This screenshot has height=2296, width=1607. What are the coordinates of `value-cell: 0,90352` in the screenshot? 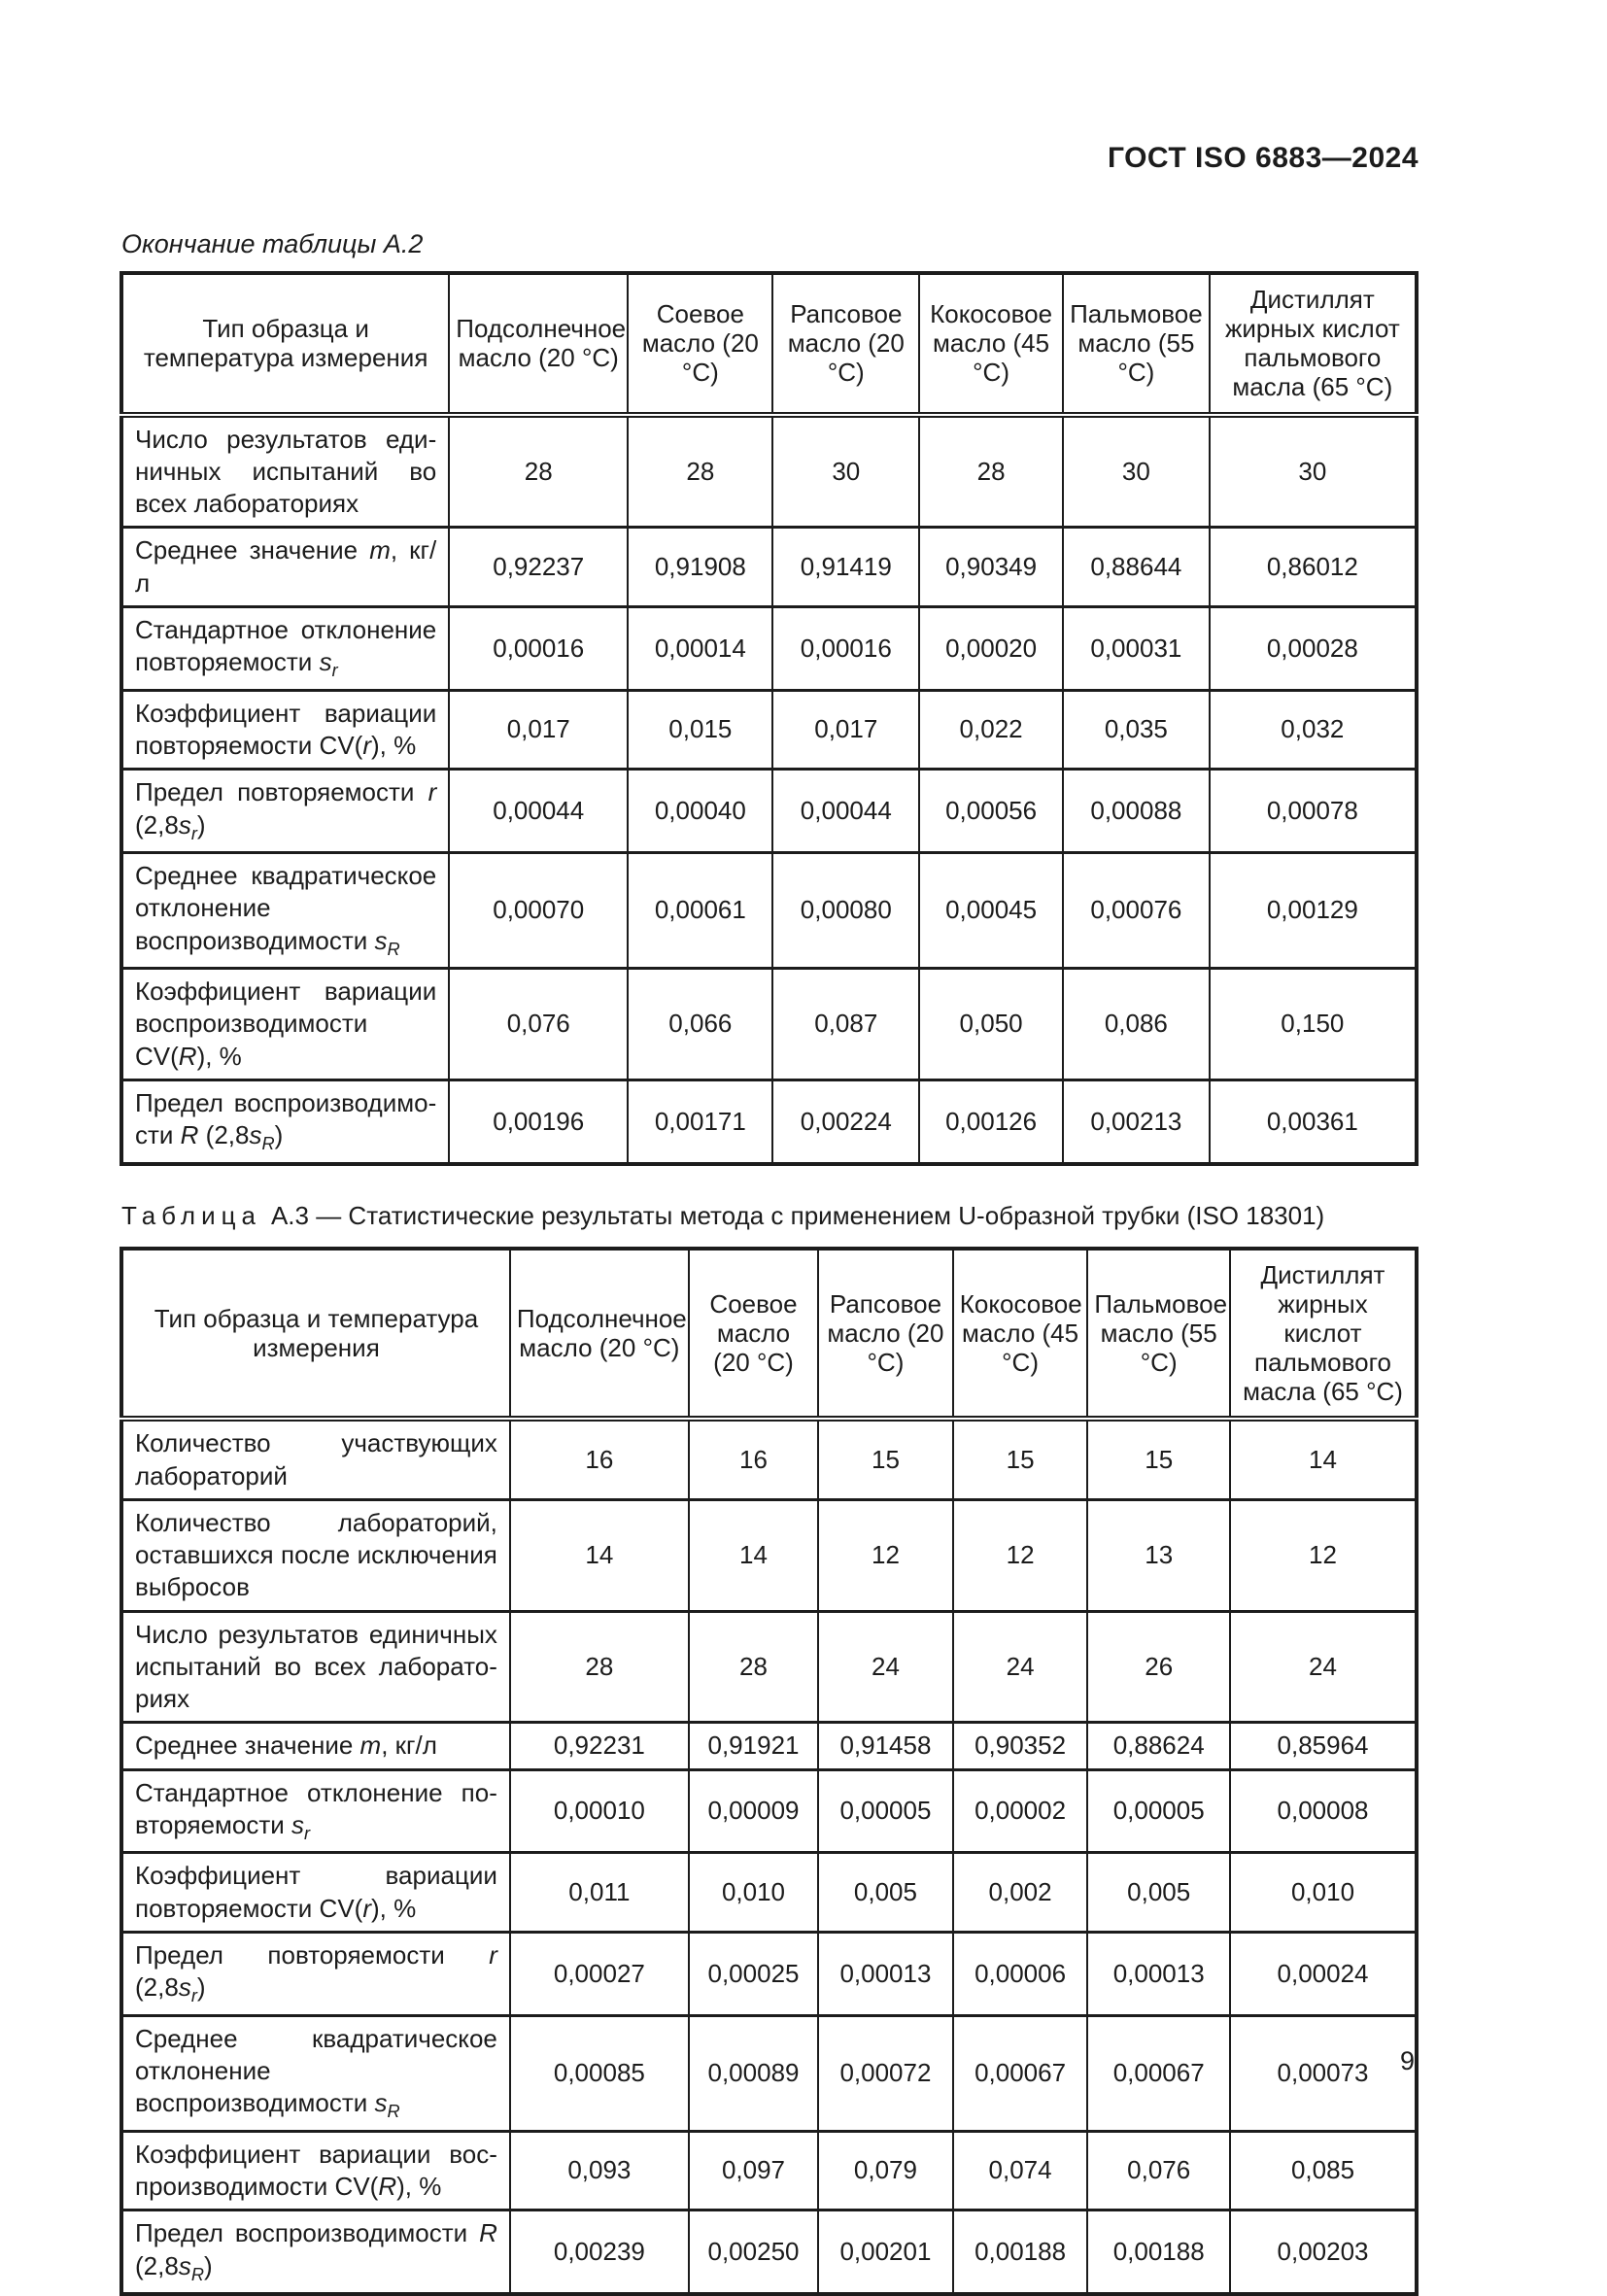 It's located at (1020, 1746).